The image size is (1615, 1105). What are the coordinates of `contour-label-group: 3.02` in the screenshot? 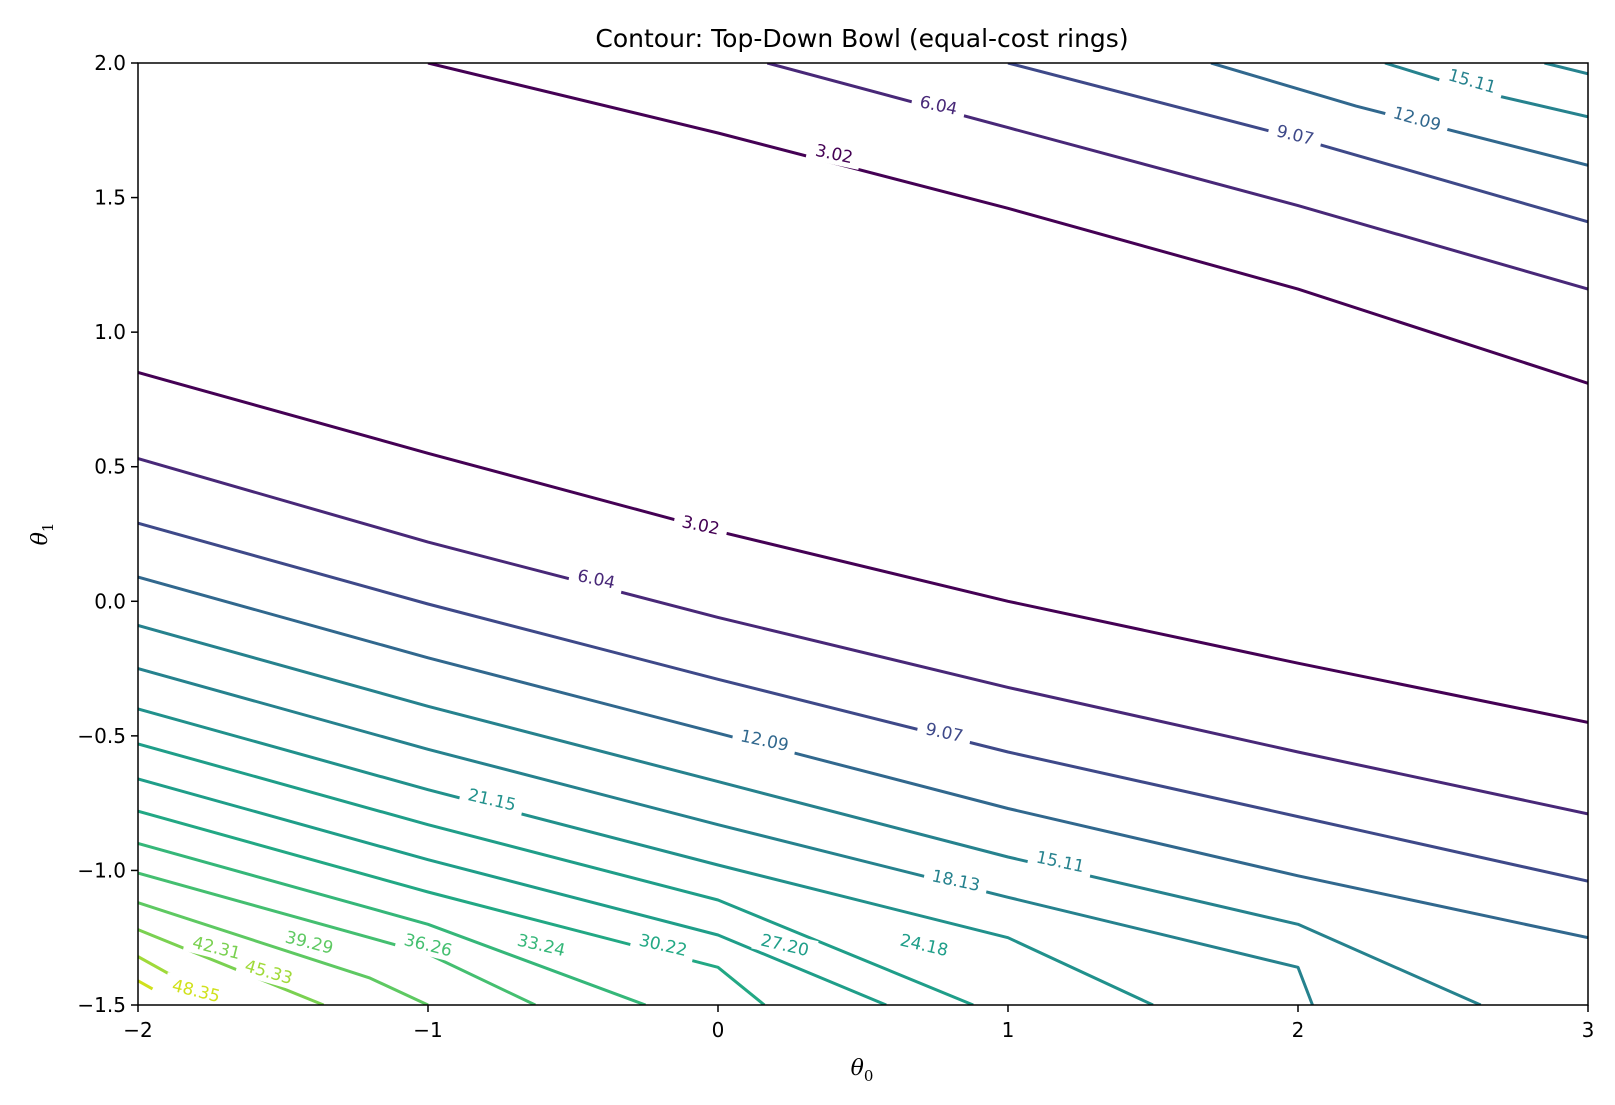 It's located at (834, 153).